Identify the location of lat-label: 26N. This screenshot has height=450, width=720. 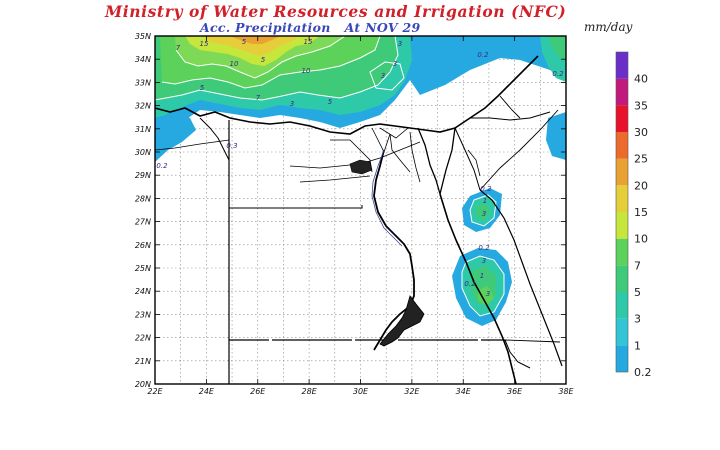
(143, 245).